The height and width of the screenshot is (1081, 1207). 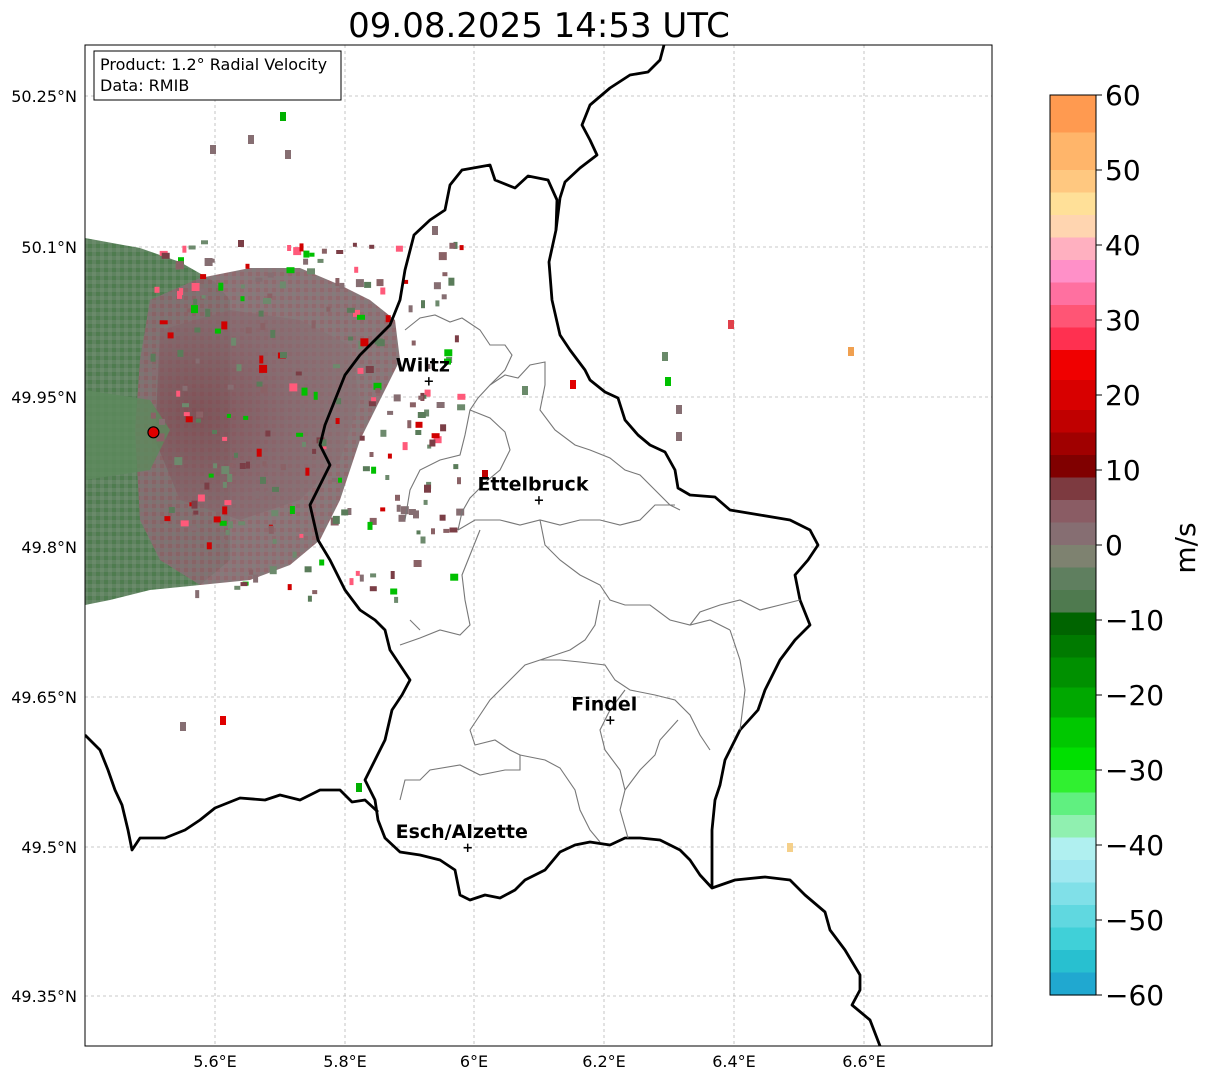 I want to click on belgium-france-border, so click(x=232, y=793).